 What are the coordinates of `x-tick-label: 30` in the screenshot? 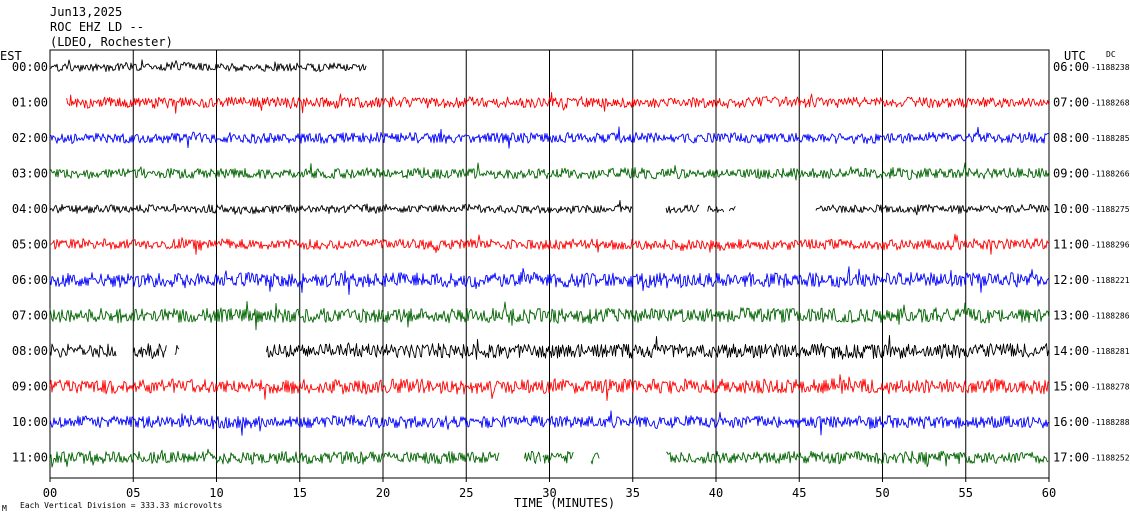 It's located at (549, 493).